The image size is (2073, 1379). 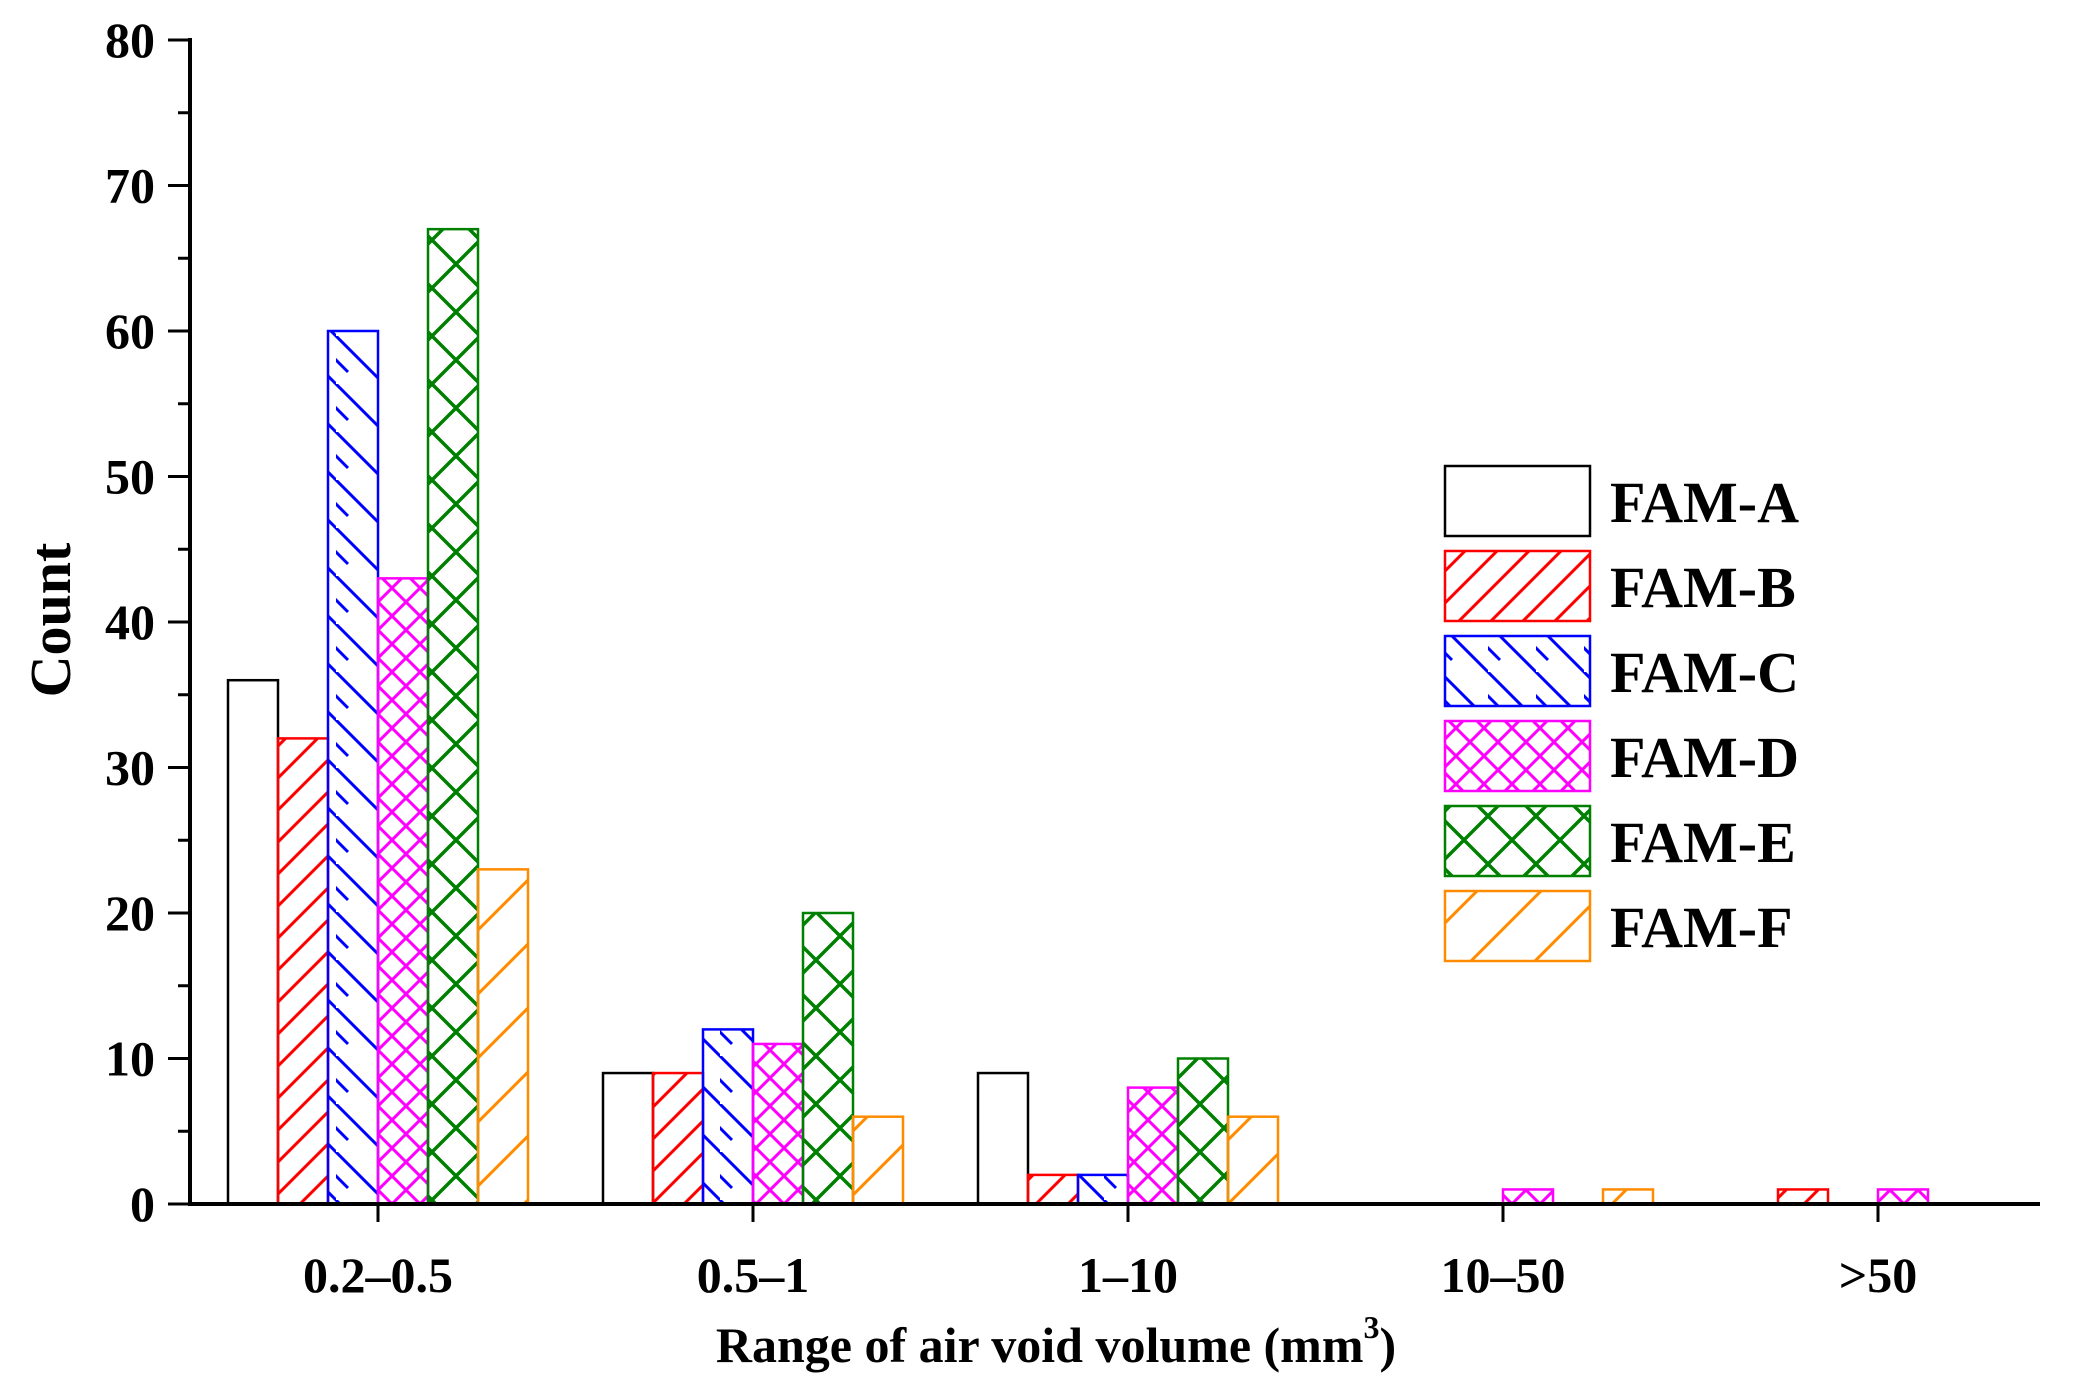 What do you see at coordinates (50, 619) in the screenshot?
I see `y-axis-title: Count` at bounding box center [50, 619].